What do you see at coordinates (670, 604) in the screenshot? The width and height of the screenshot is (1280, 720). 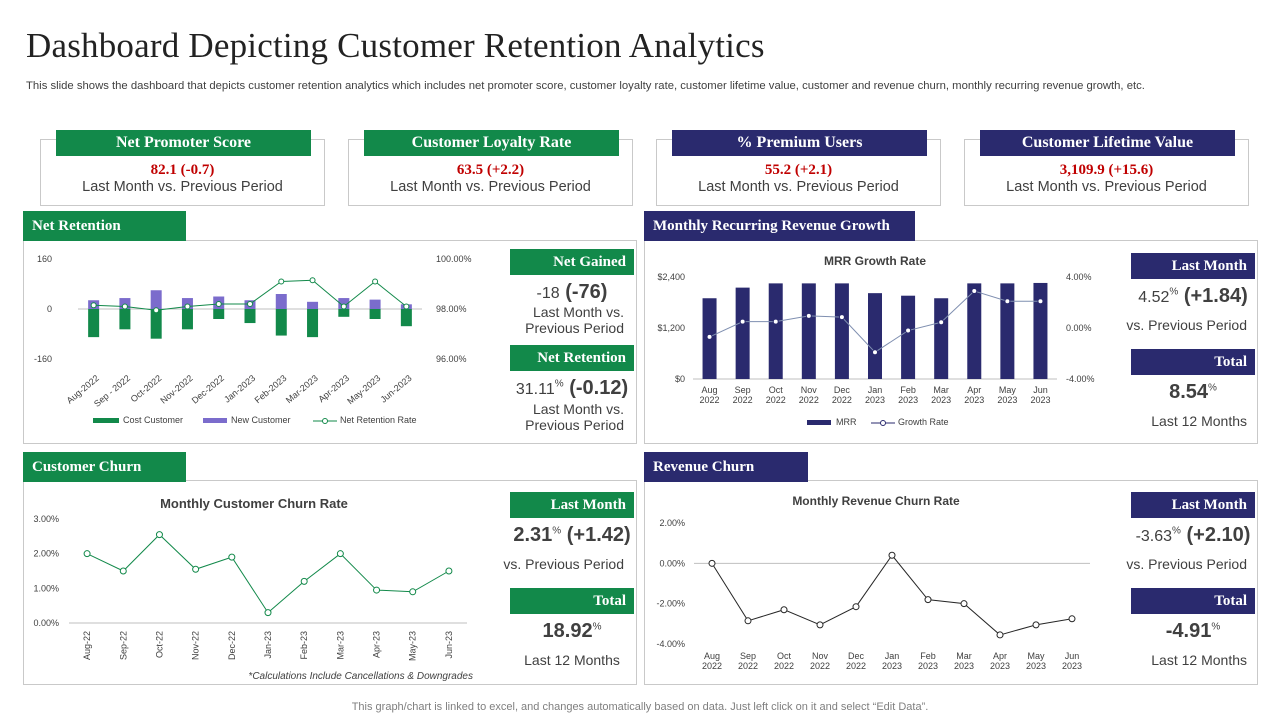 I see `y-tick-label: -2.00%` at bounding box center [670, 604].